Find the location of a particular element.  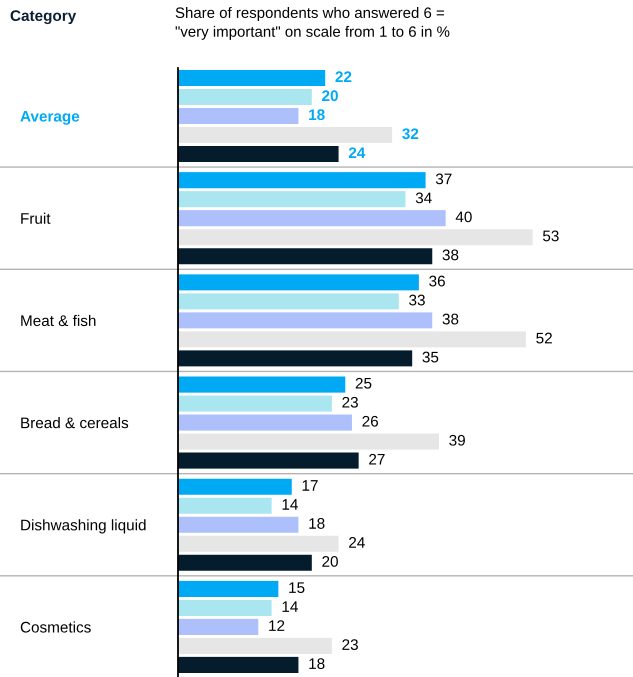

data-label: 17 is located at coordinates (310, 485).